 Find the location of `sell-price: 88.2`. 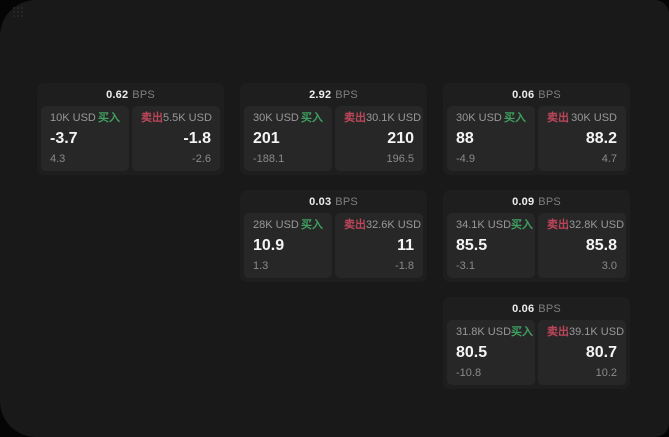

sell-price: 88.2 is located at coordinates (601, 138).